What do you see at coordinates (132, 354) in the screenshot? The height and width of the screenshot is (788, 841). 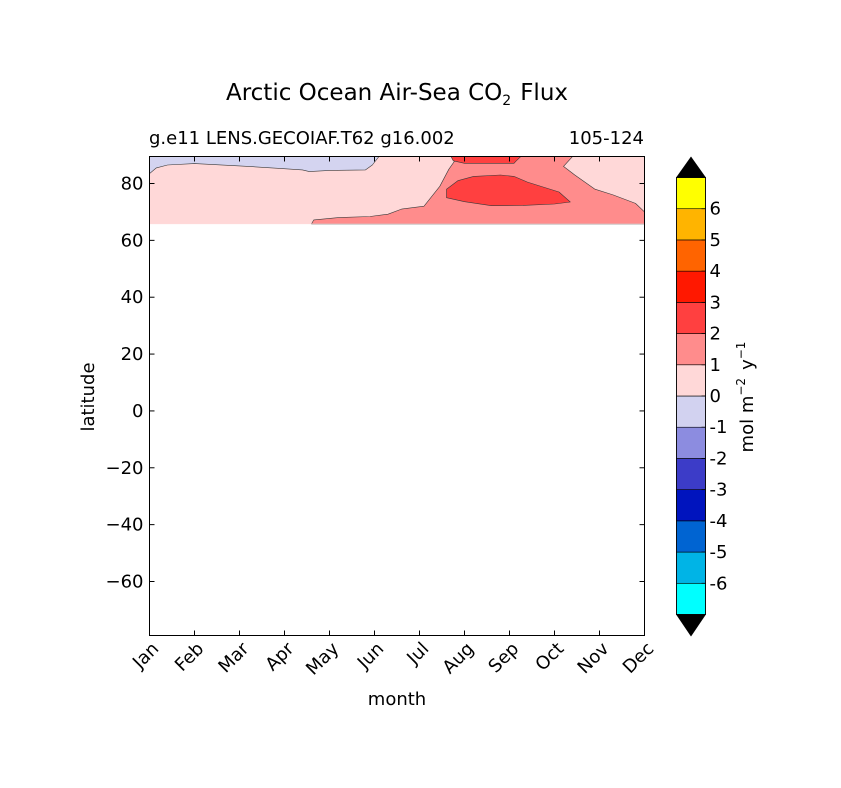 I see `y-tick-label: 20` at bounding box center [132, 354].